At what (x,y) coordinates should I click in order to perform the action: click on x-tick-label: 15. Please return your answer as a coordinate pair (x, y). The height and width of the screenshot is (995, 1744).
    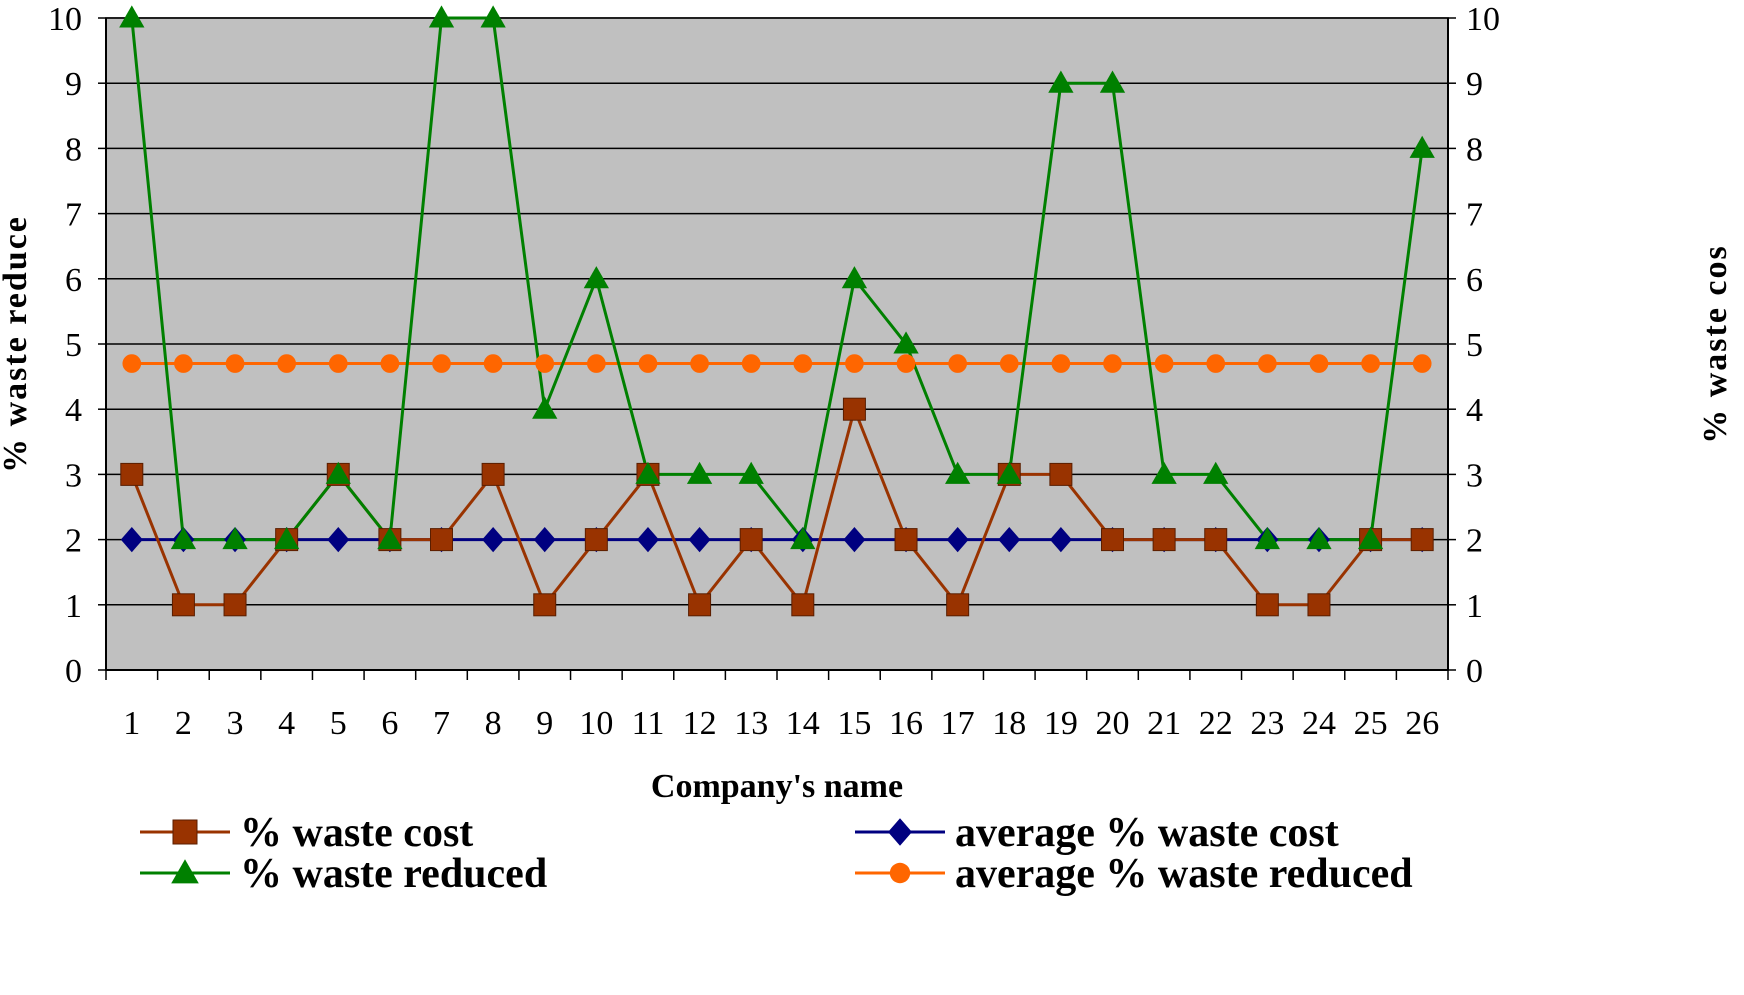
    Looking at the image, I should click on (854, 723).